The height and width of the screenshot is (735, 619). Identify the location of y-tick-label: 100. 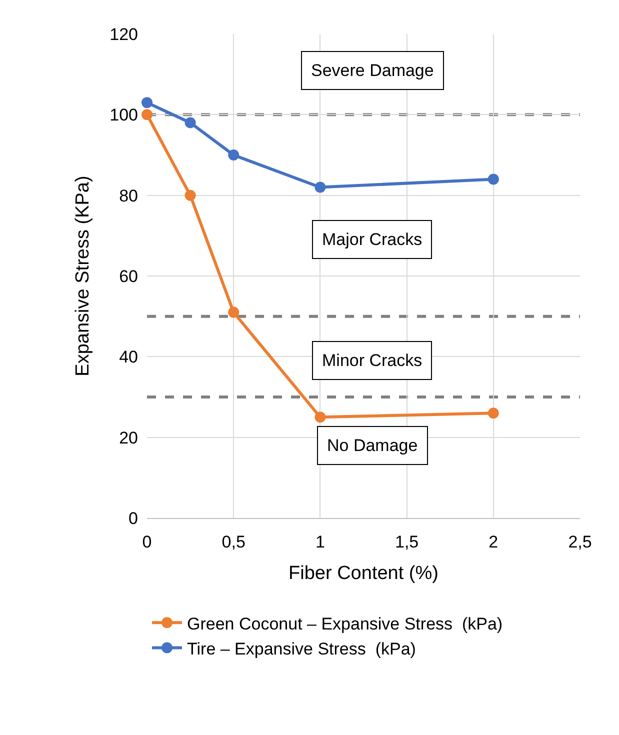
(124, 115).